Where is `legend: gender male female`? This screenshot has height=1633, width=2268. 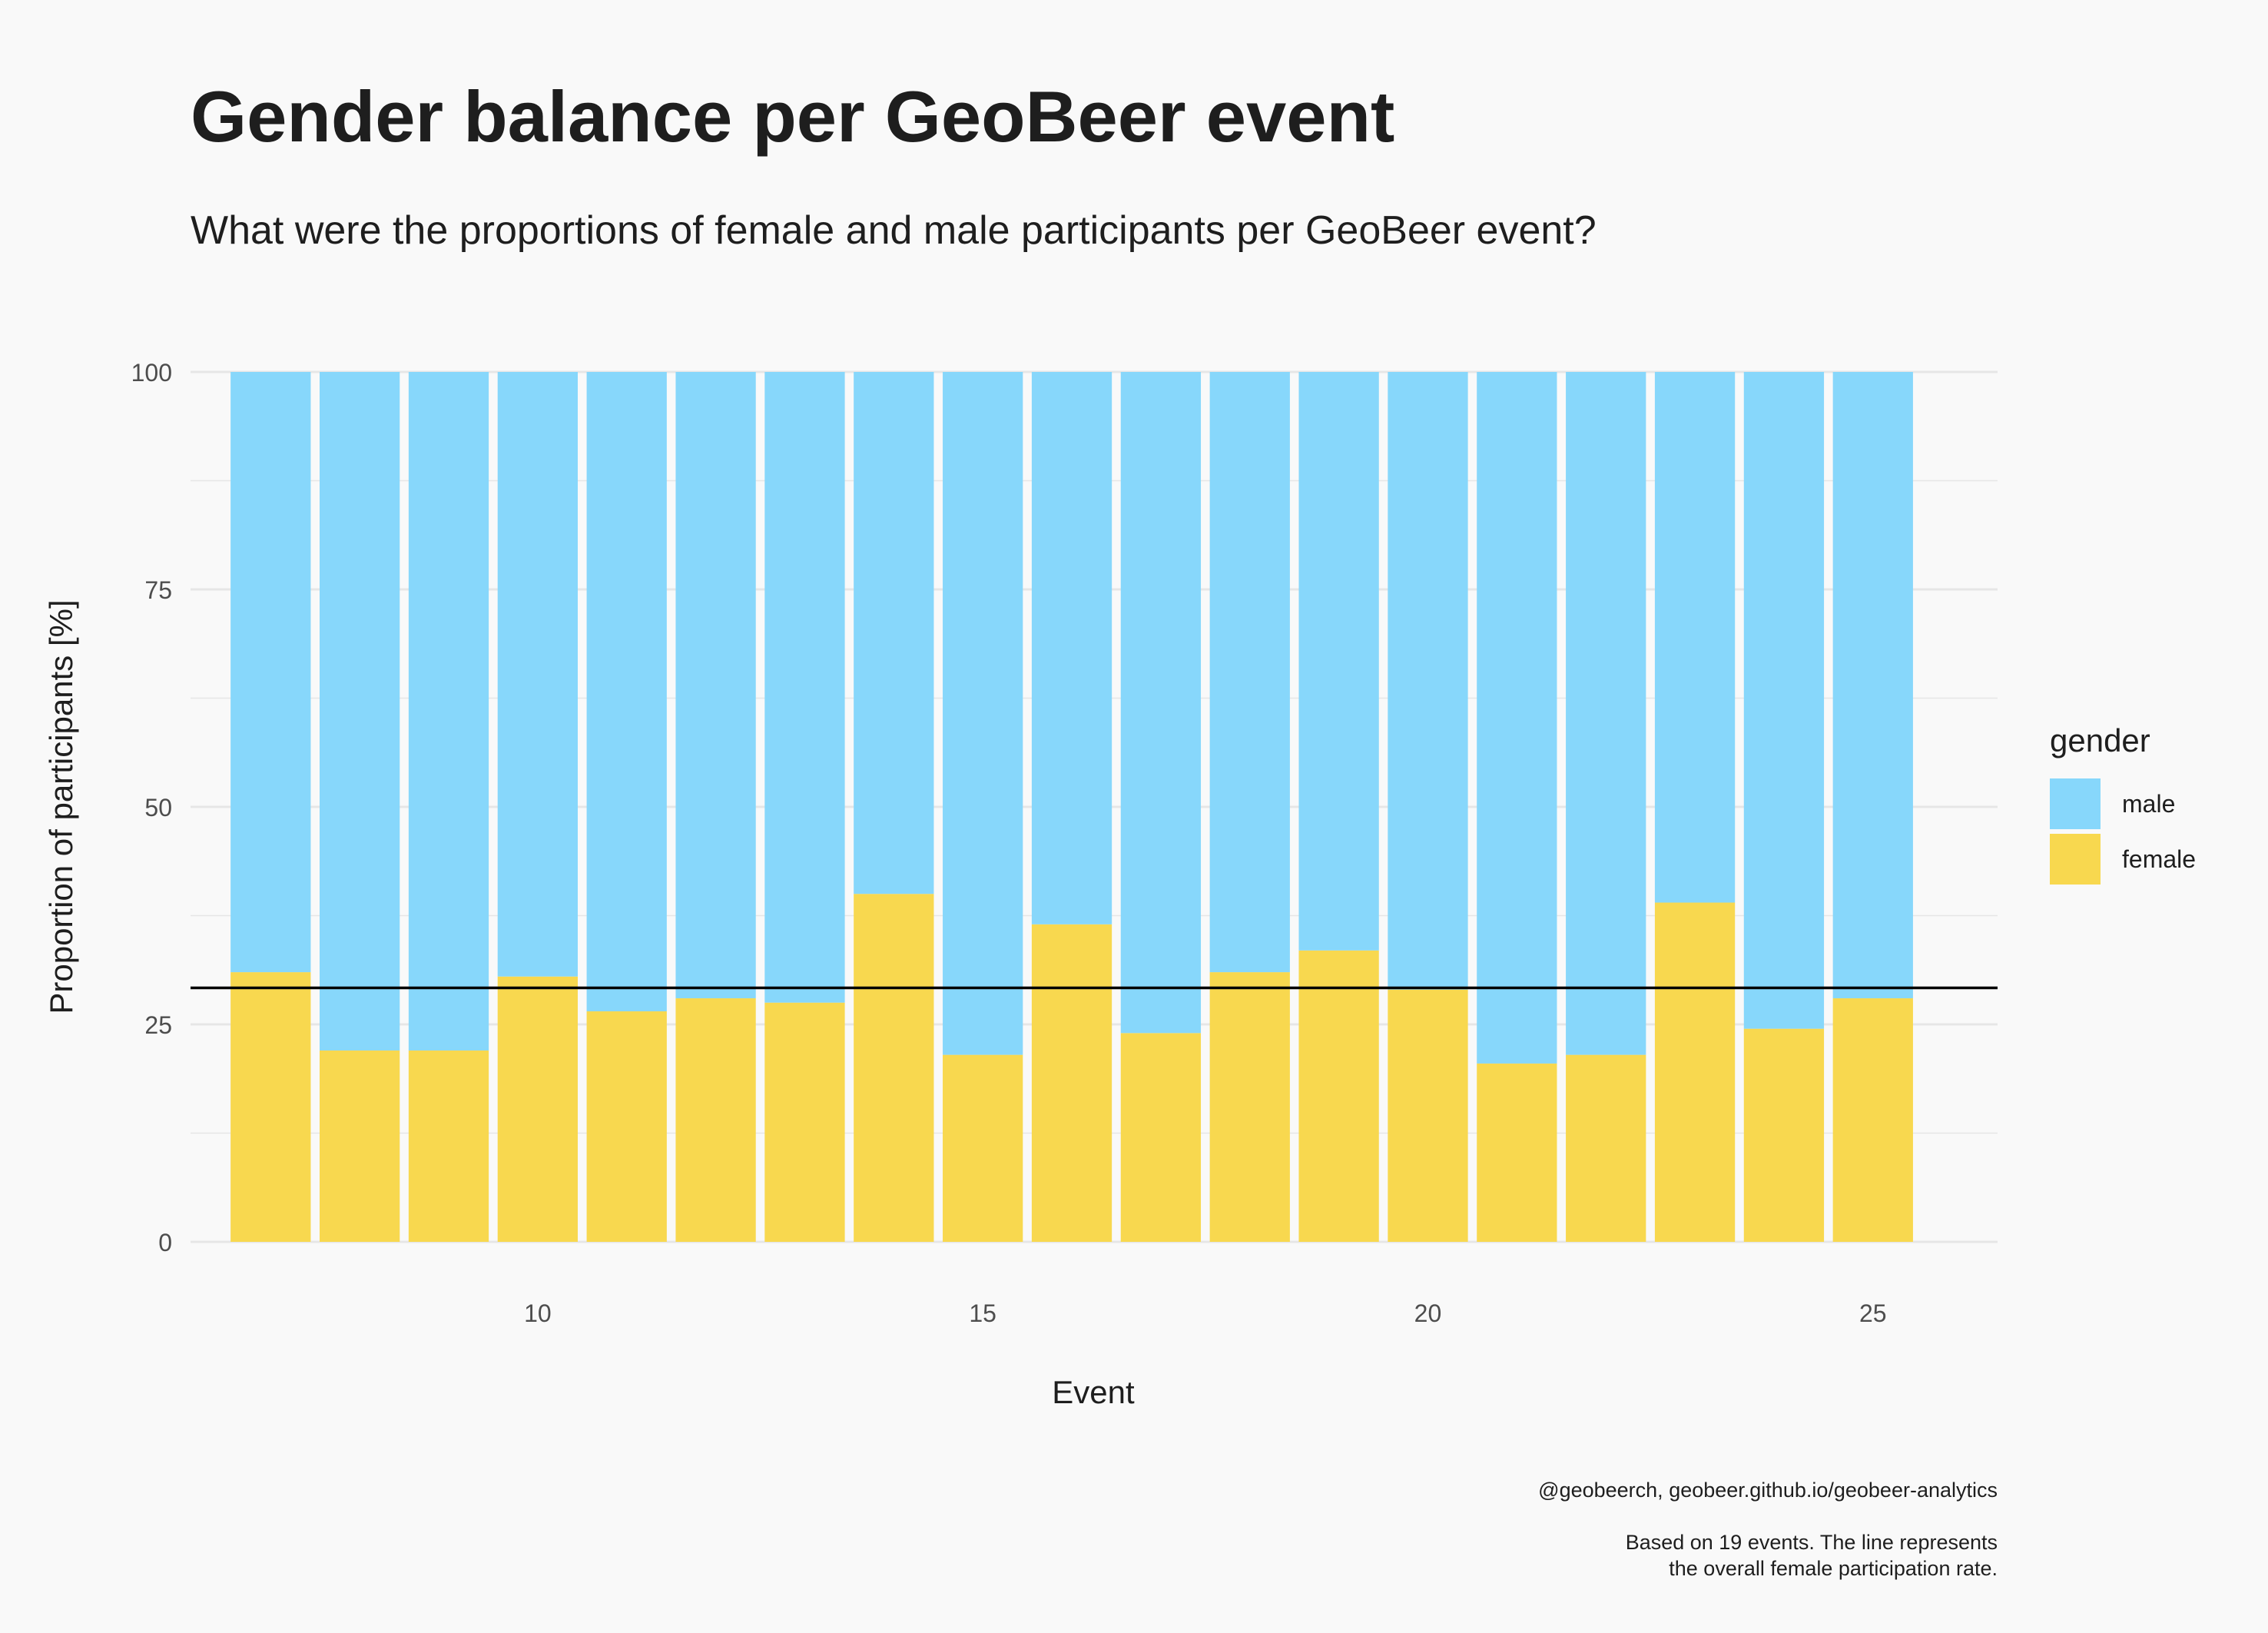
legend: gender male female is located at coordinates (2123, 805).